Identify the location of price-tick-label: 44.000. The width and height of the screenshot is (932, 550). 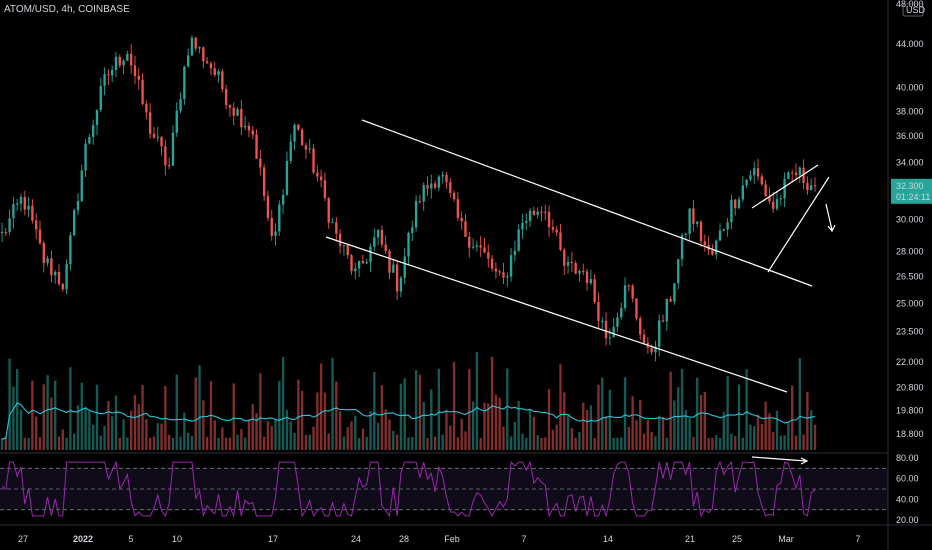
(910, 44).